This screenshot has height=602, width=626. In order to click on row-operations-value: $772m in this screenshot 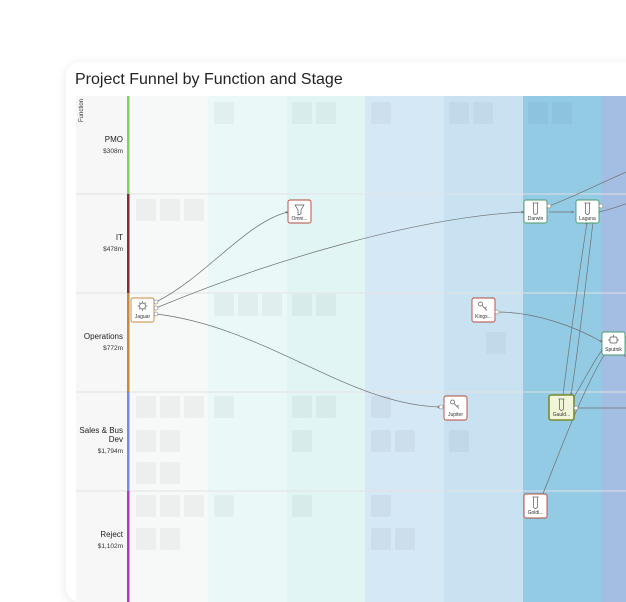, I will do `click(113, 348)`.